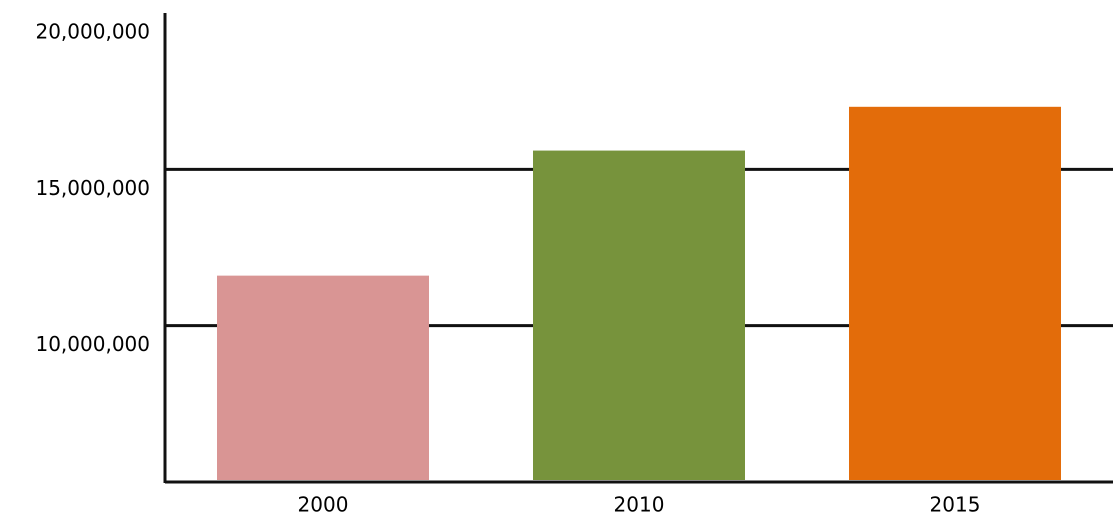 This screenshot has width=1113, height=518. I want to click on y-tick-label: 10,000,000, so click(92, 344).